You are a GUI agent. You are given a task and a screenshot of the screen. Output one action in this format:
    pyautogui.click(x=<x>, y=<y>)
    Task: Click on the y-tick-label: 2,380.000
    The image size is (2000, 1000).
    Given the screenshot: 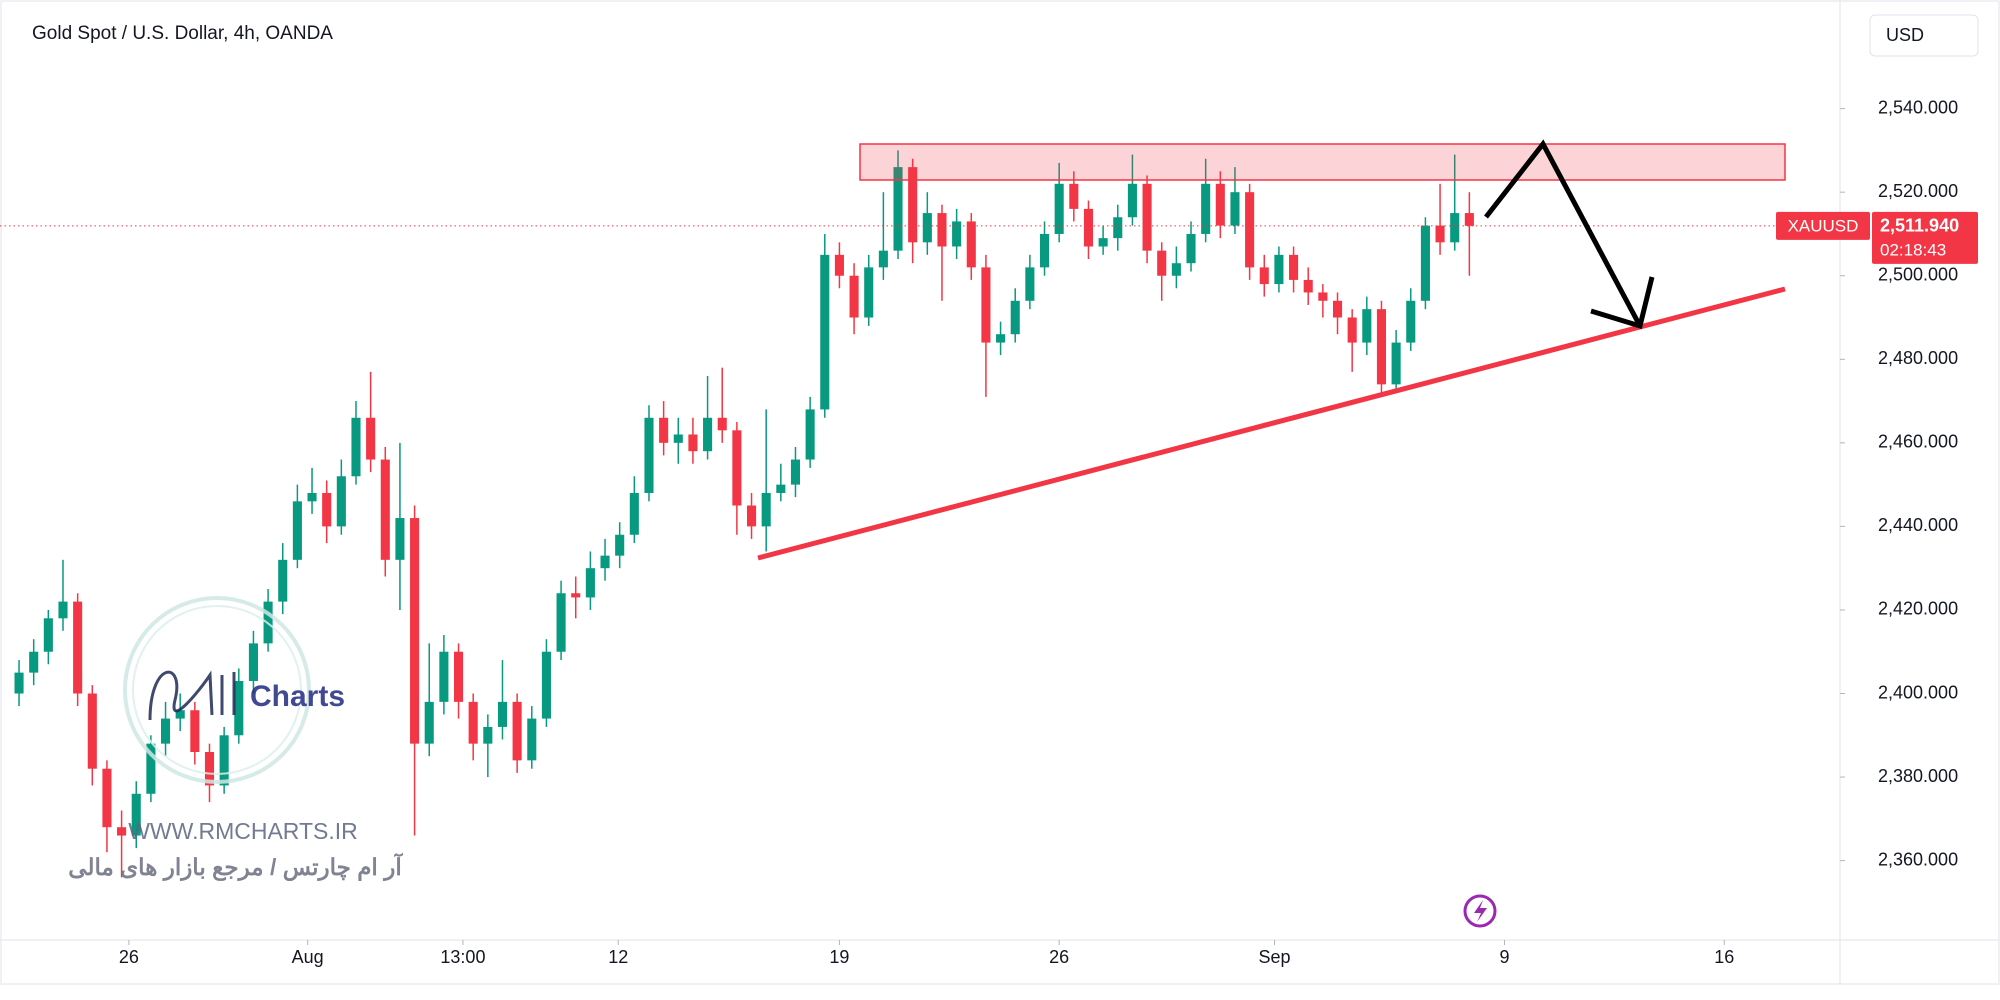 What is the action you would take?
    pyautogui.click(x=1918, y=776)
    